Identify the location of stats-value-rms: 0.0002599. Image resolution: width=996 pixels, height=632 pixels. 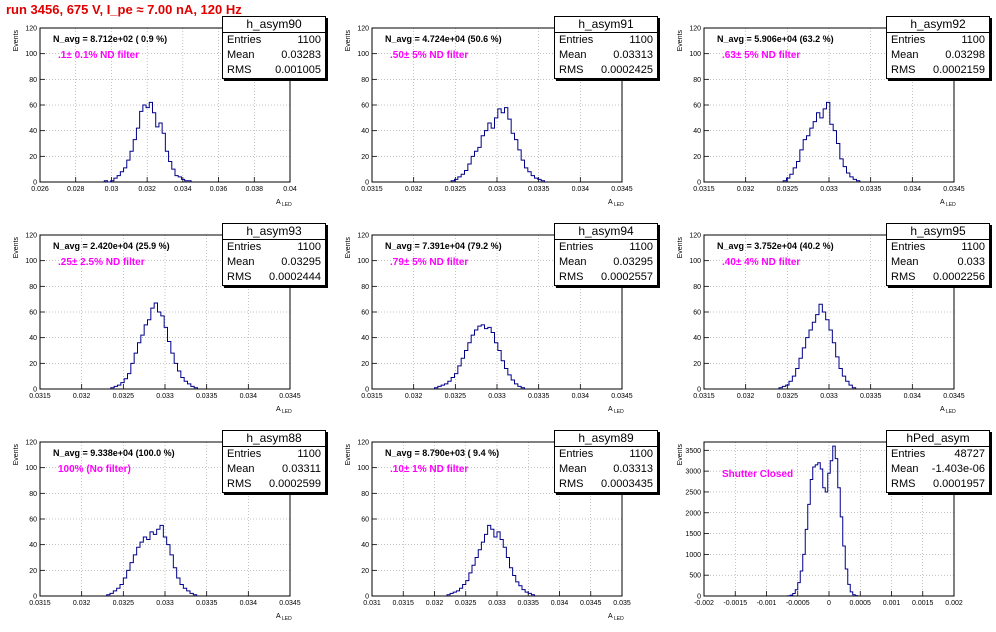
(295, 484).